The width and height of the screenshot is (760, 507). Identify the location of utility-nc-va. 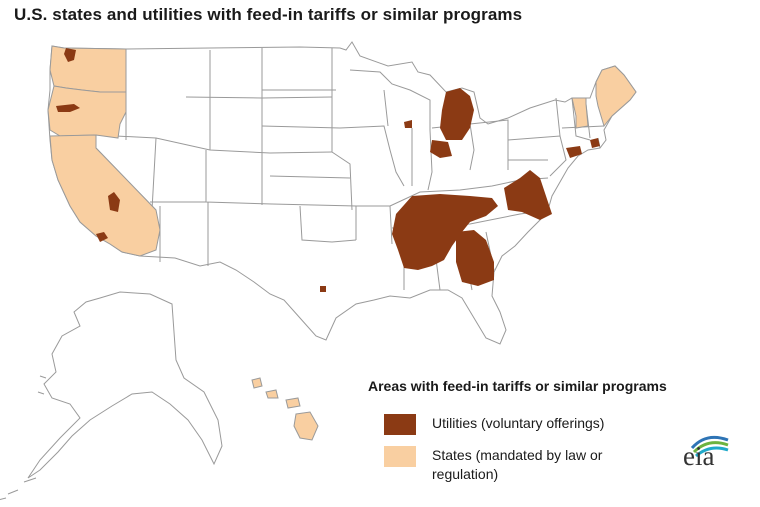
(528, 195).